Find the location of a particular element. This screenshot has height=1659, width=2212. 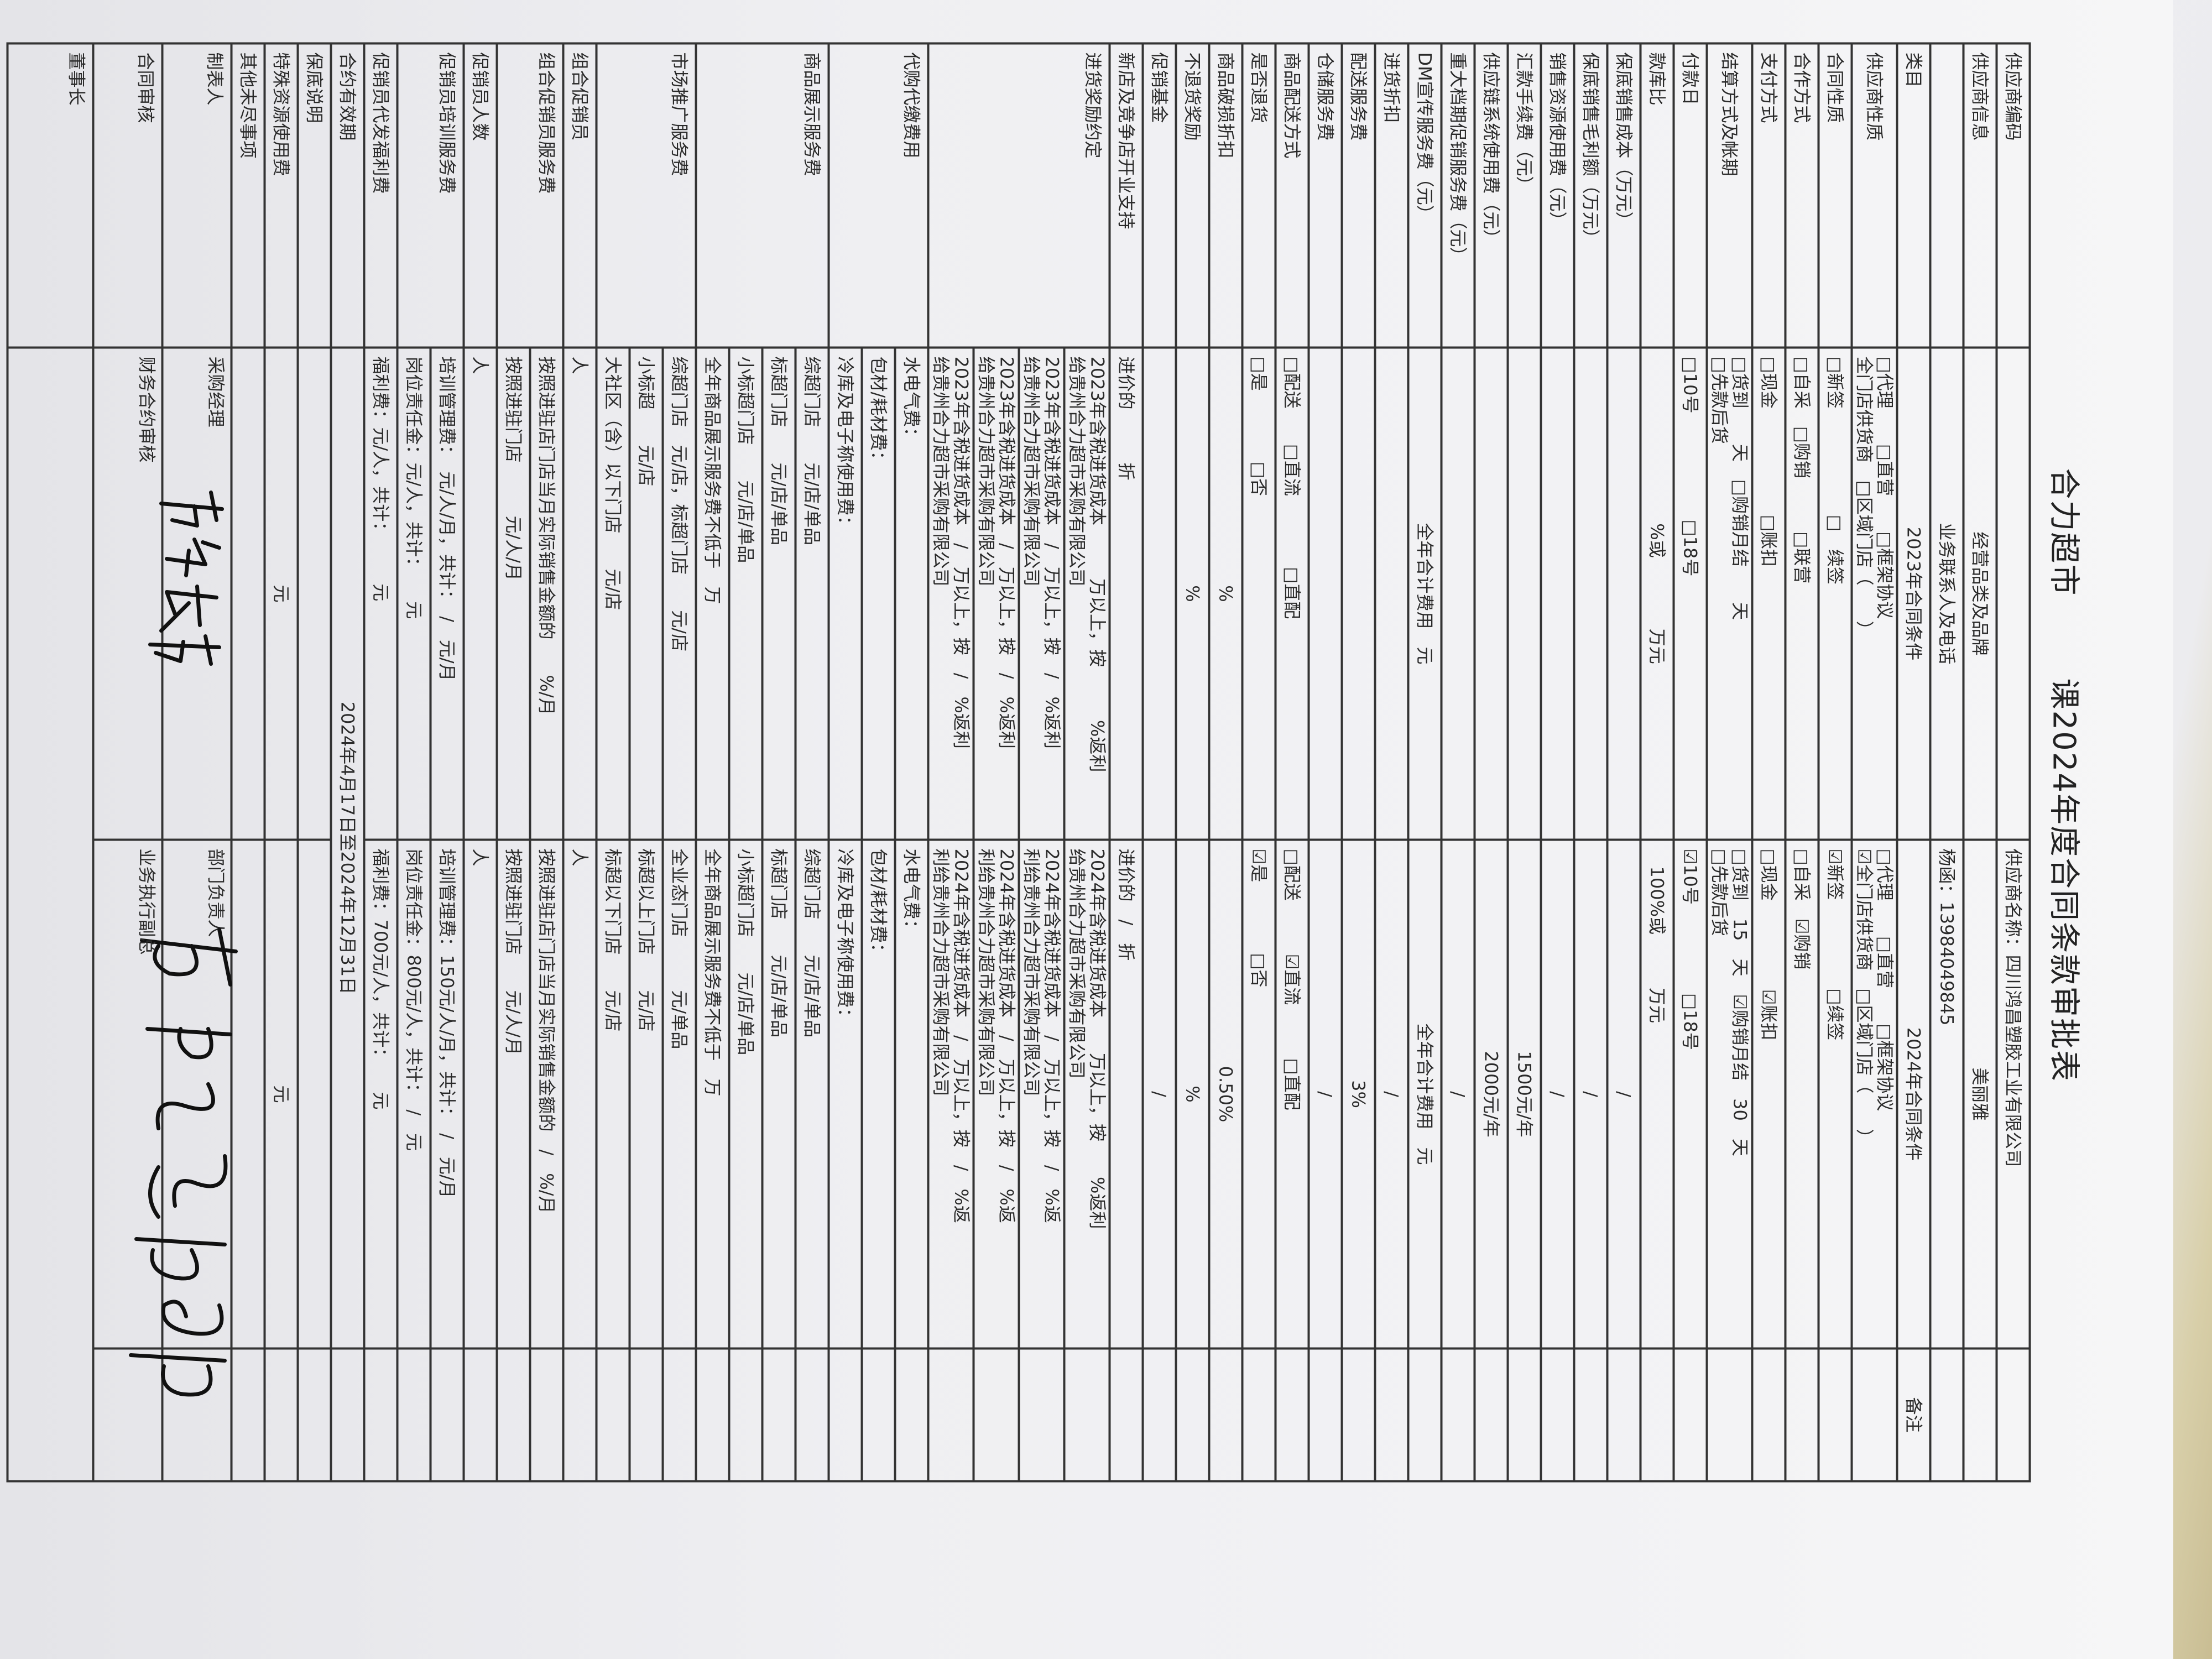

cell-2024: 全年合计费用 元 is located at coordinates (1425, 1094).